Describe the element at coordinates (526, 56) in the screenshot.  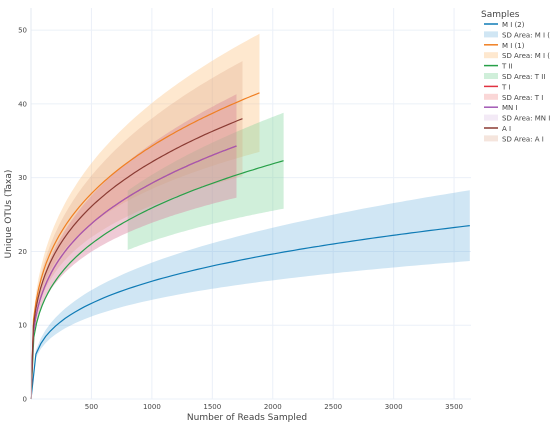
I see `legend-label: SD Area: M I (1)` at that location.